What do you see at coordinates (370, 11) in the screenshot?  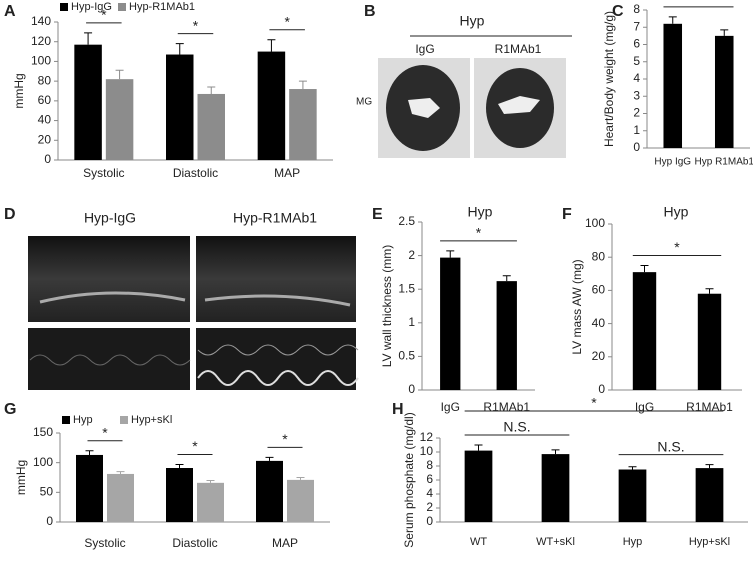 I see `panel-letter: B` at bounding box center [370, 11].